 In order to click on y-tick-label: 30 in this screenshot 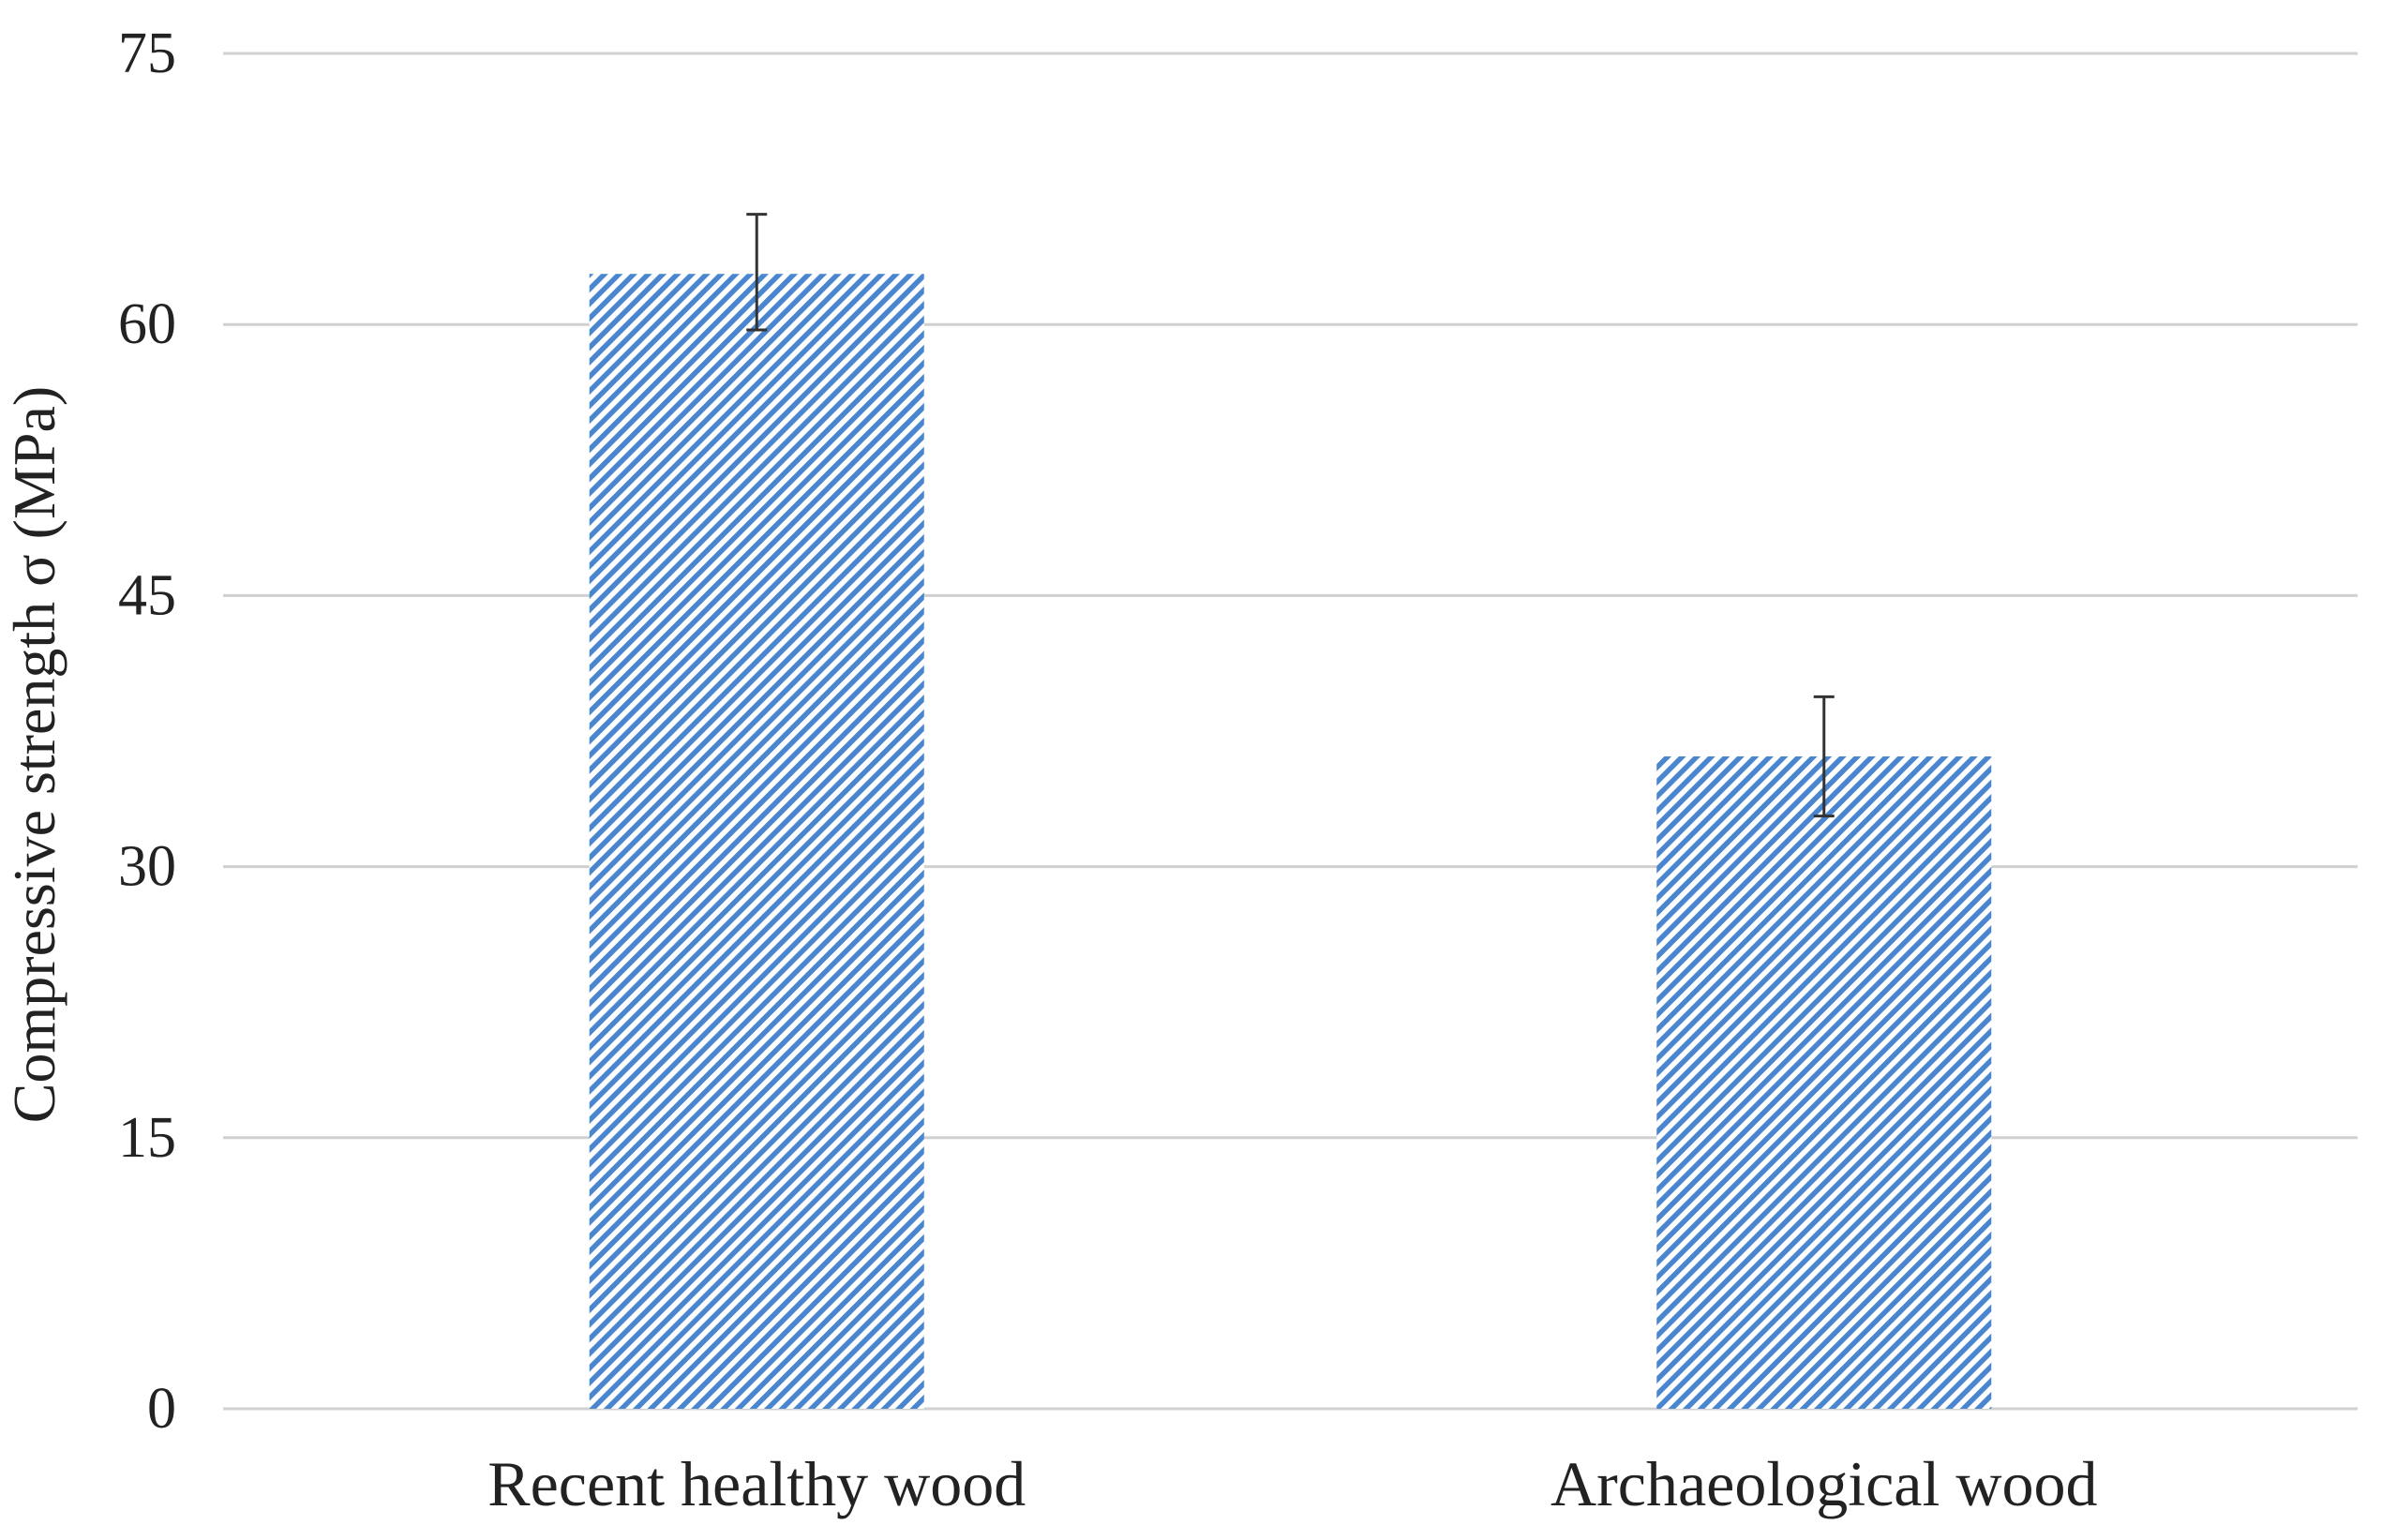, I will do `click(147, 867)`.